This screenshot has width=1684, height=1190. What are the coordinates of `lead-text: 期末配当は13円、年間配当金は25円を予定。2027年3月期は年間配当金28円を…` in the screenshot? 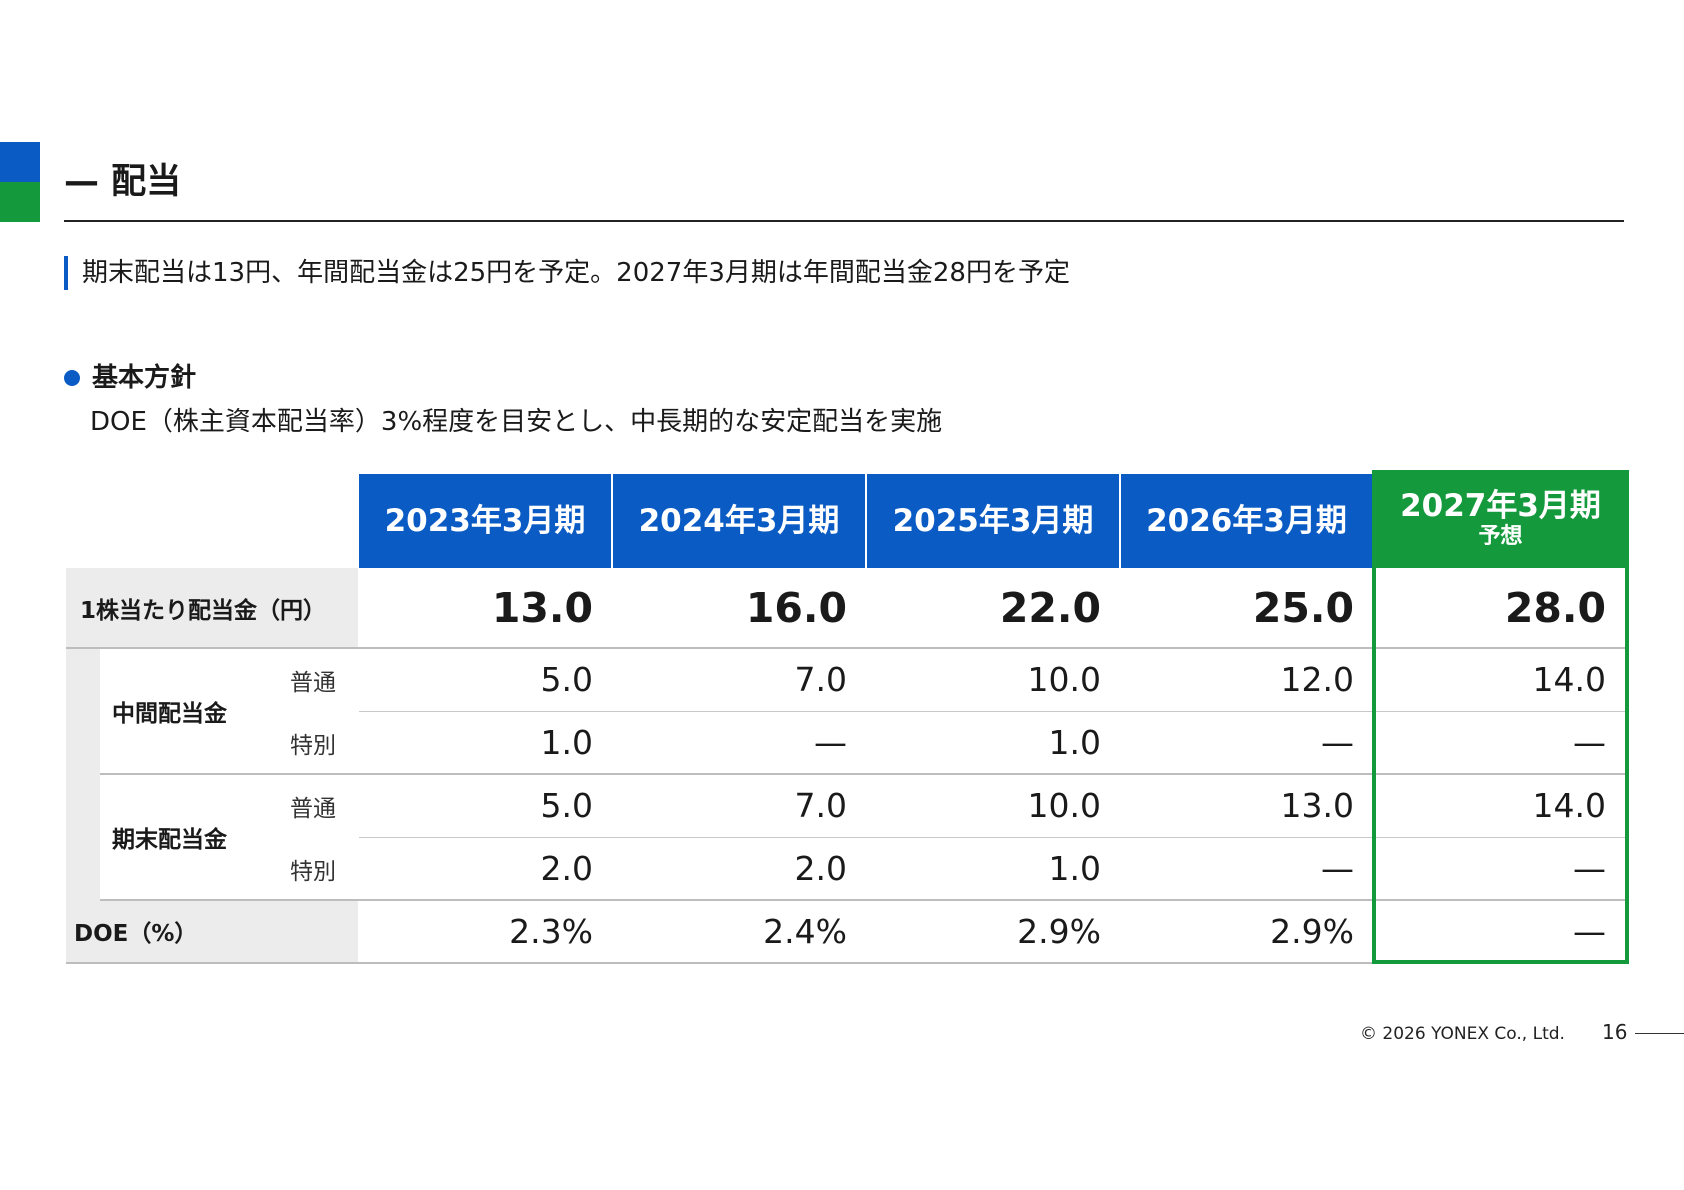 It's located at (576, 273).